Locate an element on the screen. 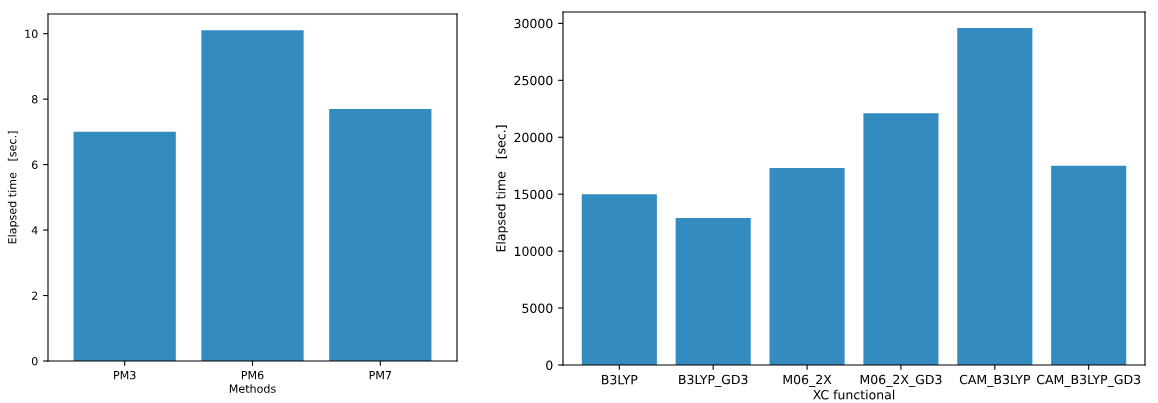 This screenshot has width=1158, height=403. x-tick-label: B3LYP_GD3 is located at coordinates (713, 380).